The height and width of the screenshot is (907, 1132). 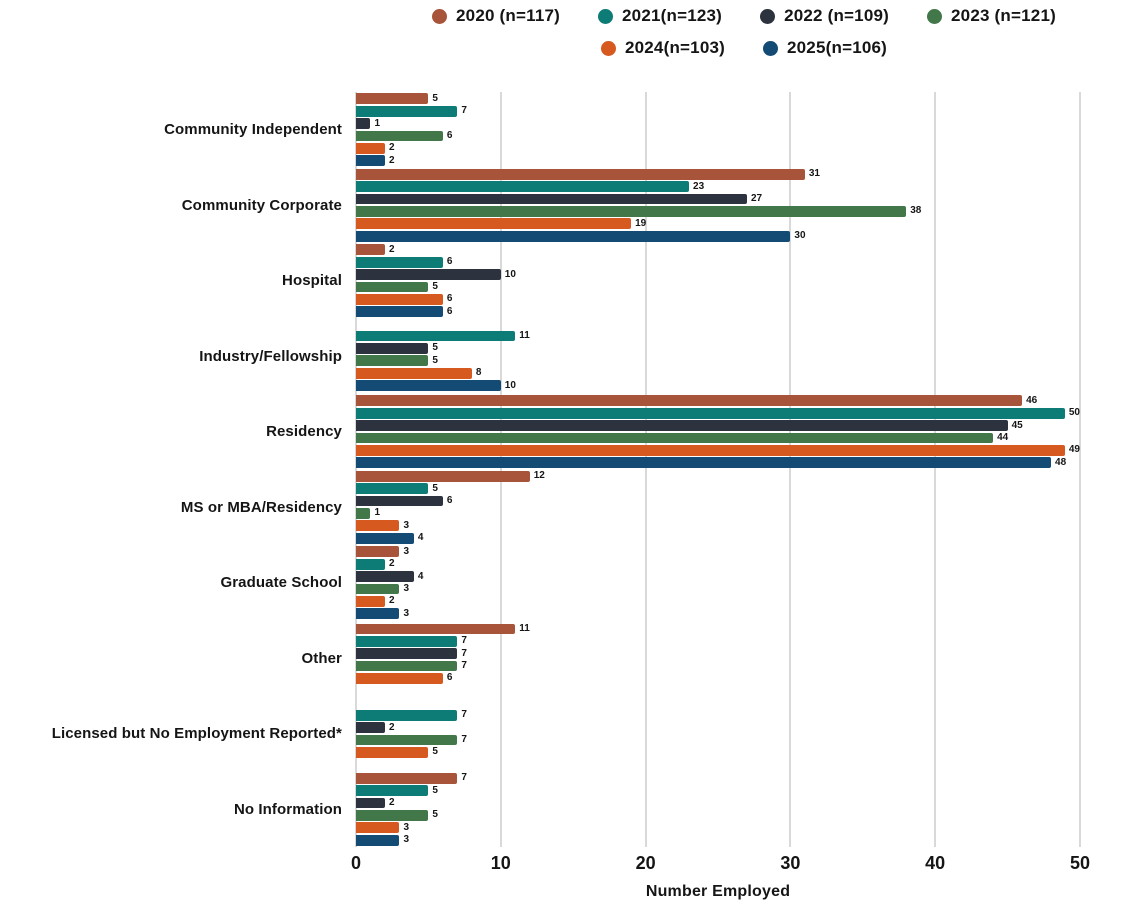 I want to click on category-label-cell: MS or MBA/Residency, so click(x=178, y=508).